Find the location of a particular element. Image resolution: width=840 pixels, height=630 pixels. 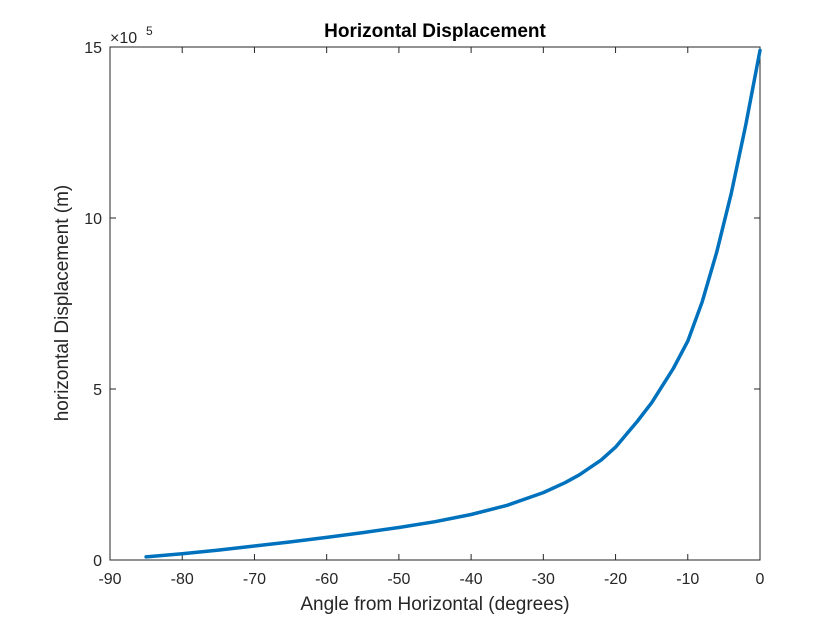

x-tick-label: -80 is located at coordinates (182, 579).